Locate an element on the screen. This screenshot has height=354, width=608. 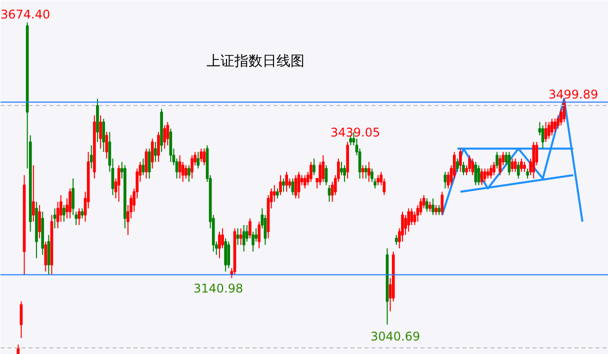
text: 3674.40 is located at coordinates (25, 15).